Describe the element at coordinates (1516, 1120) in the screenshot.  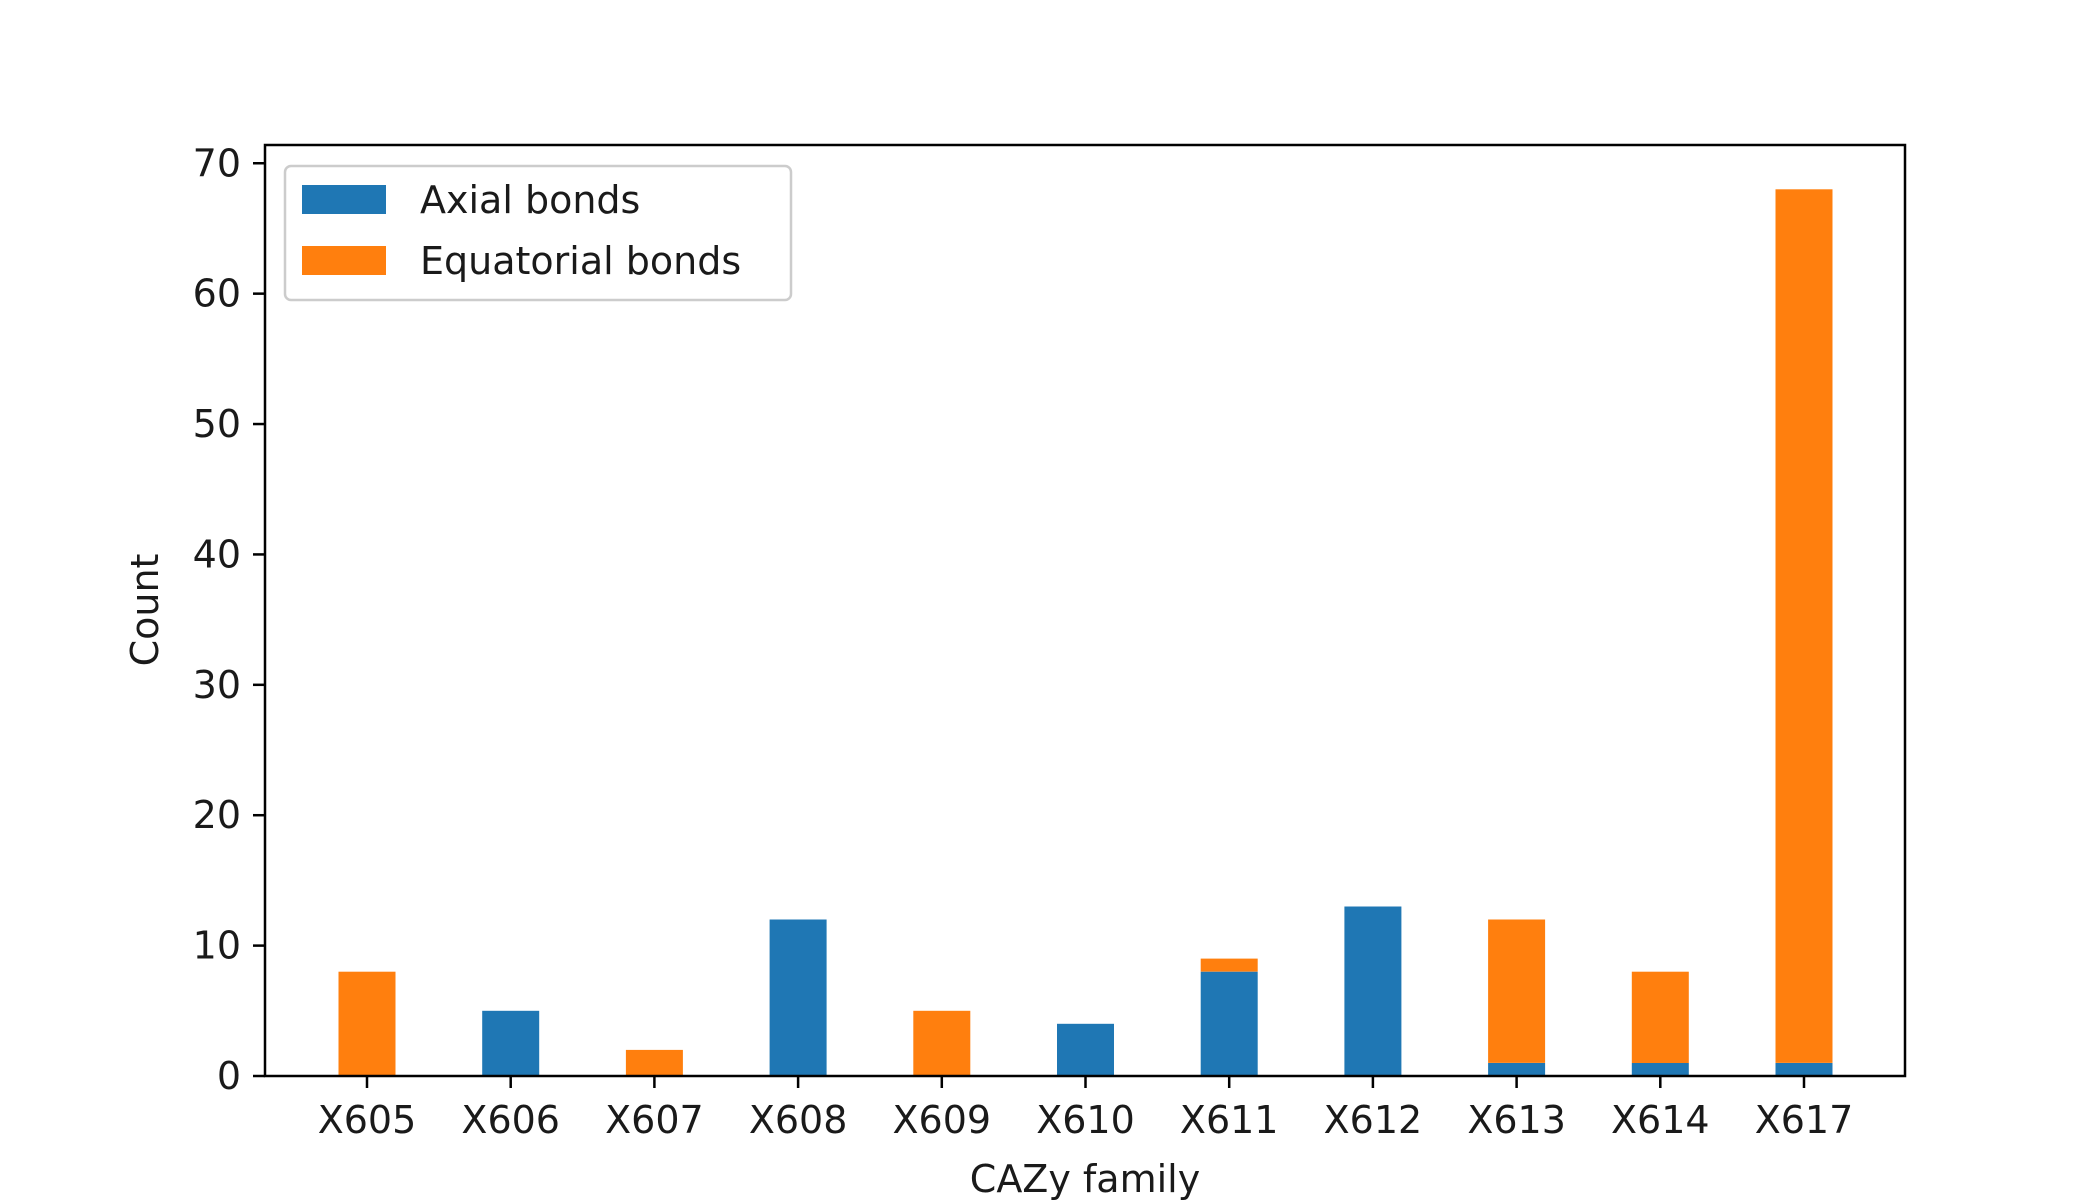
I see `x-tick-label: X613` at that location.